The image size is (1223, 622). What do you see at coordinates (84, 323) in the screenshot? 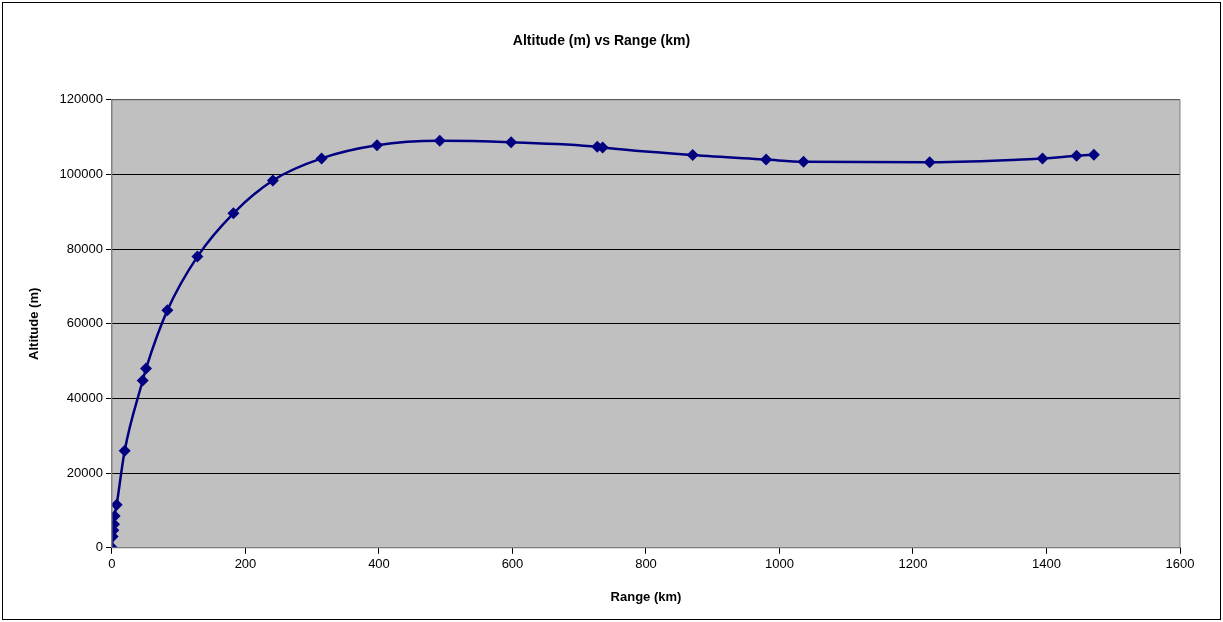
I see `y-tick-label: 60000` at bounding box center [84, 323].